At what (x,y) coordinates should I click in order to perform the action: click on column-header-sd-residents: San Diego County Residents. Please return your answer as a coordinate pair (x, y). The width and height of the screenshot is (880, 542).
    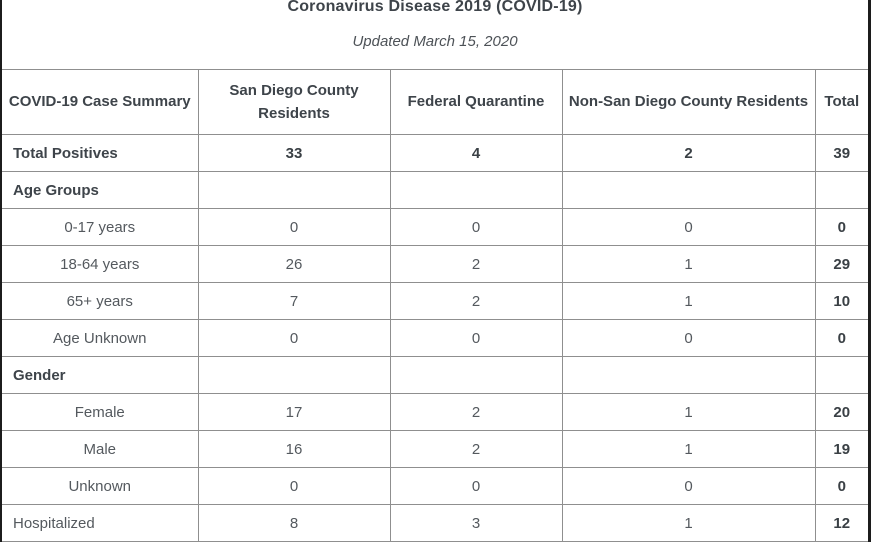
    Looking at the image, I should click on (294, 102).